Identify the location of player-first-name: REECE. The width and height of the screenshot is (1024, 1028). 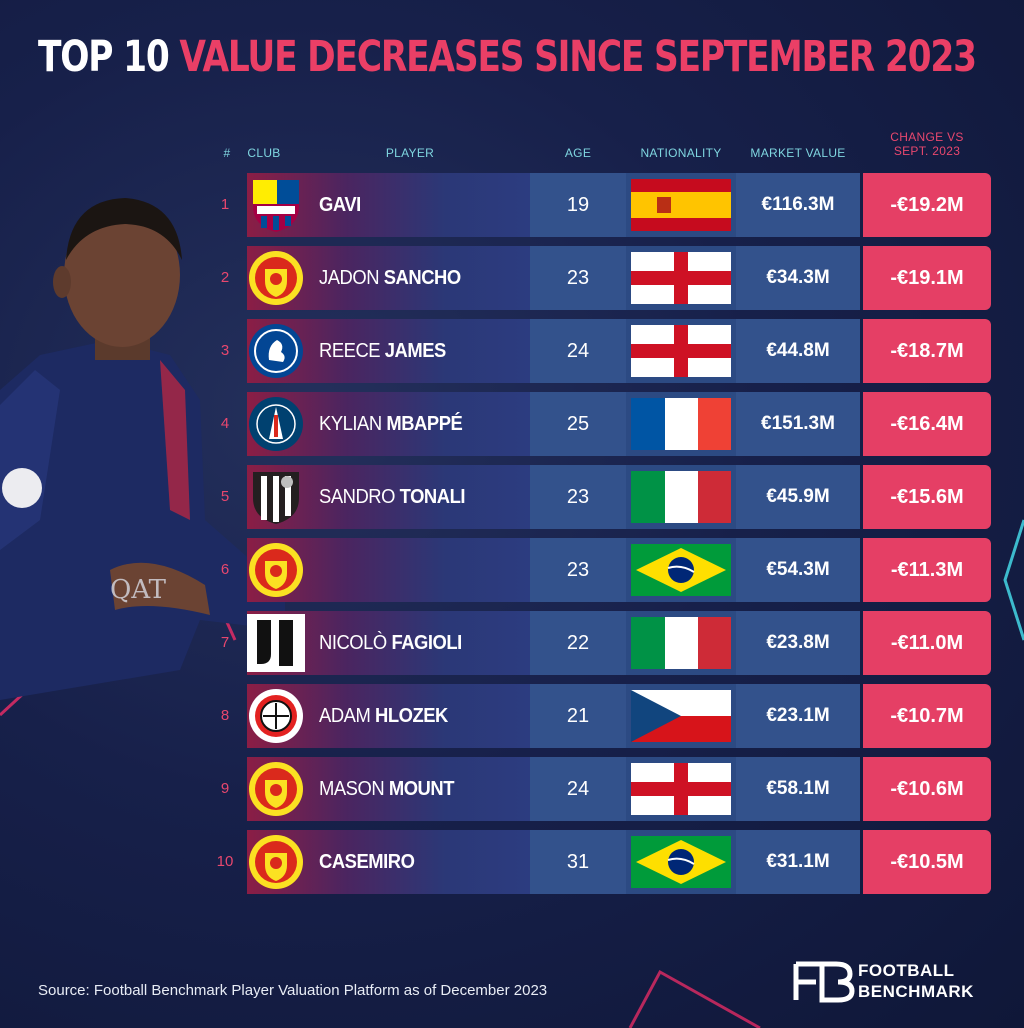
(350, 351).